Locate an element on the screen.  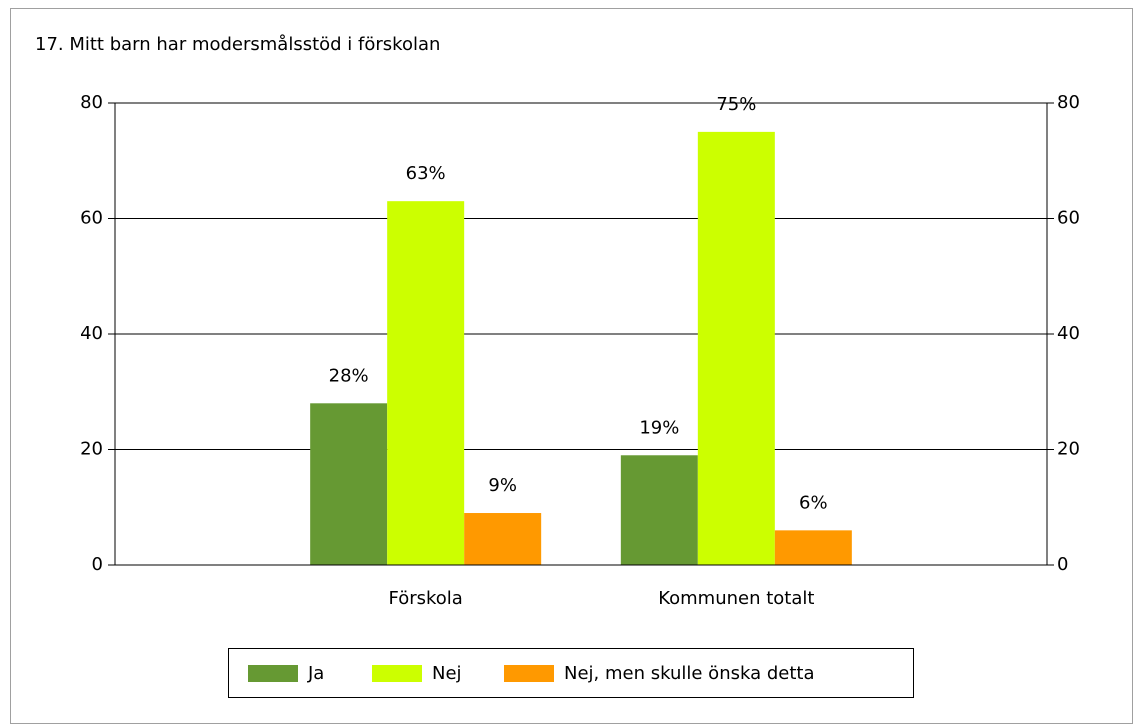
legend-label: Nej is located at coordinates (447, 673).